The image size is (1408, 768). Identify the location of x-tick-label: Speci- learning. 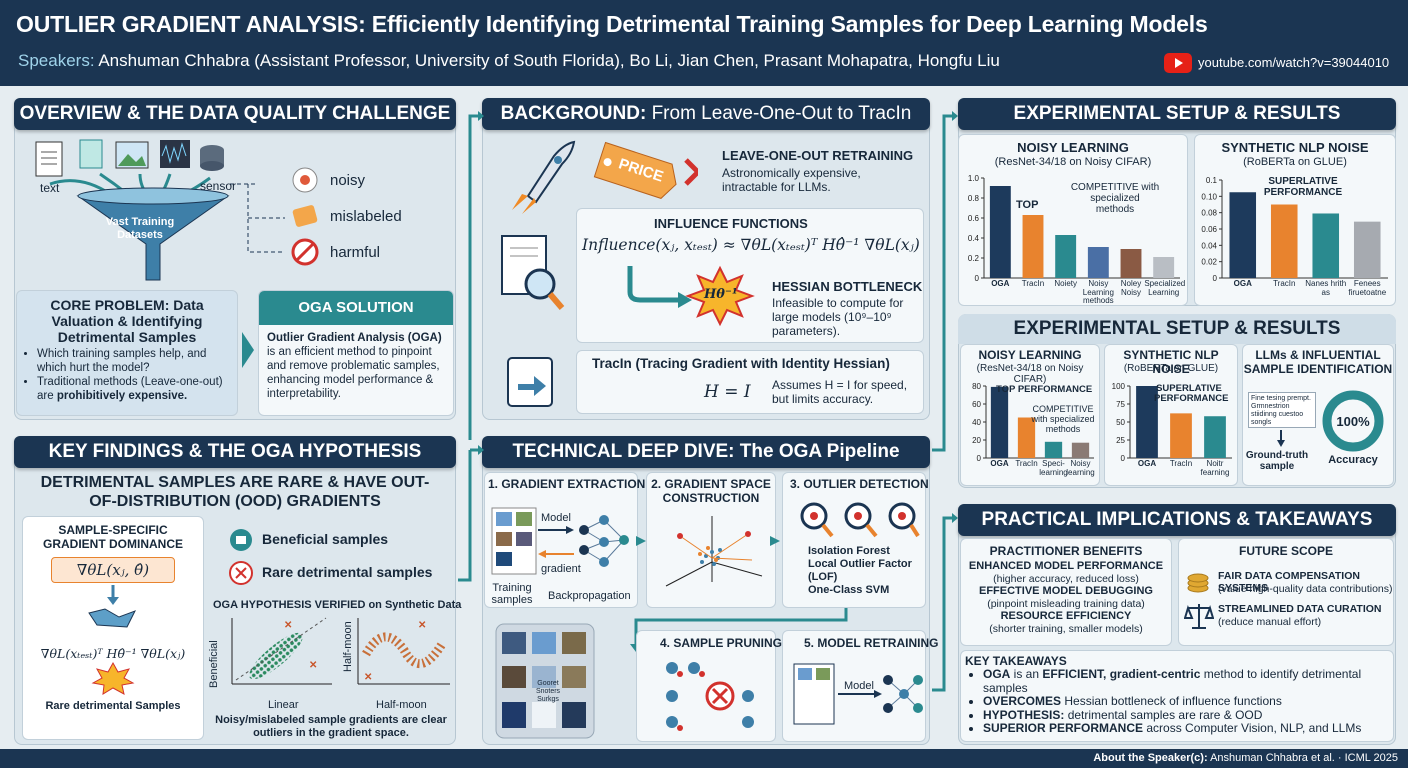
(1053, 468).